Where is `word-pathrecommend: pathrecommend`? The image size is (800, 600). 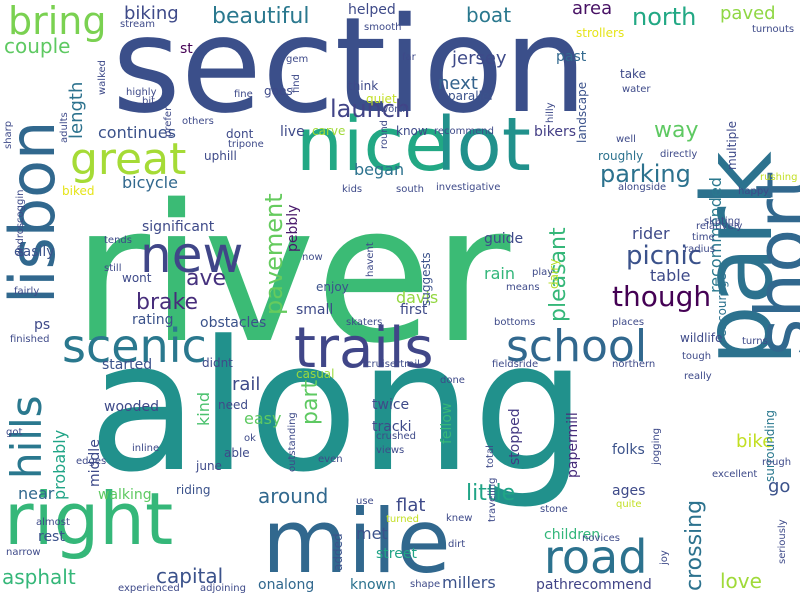 word-pathrecommend: pathrecommend is located at coordinates (594, 585).